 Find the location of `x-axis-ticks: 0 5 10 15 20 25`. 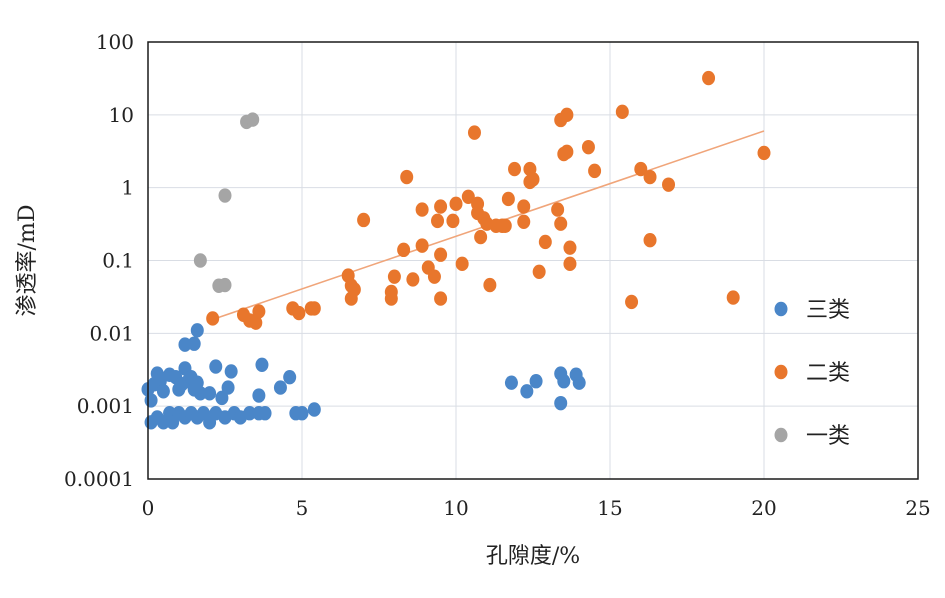

x-axis-ticks: 0 5 10 15 20 25 is located at coordinates (536, 508).